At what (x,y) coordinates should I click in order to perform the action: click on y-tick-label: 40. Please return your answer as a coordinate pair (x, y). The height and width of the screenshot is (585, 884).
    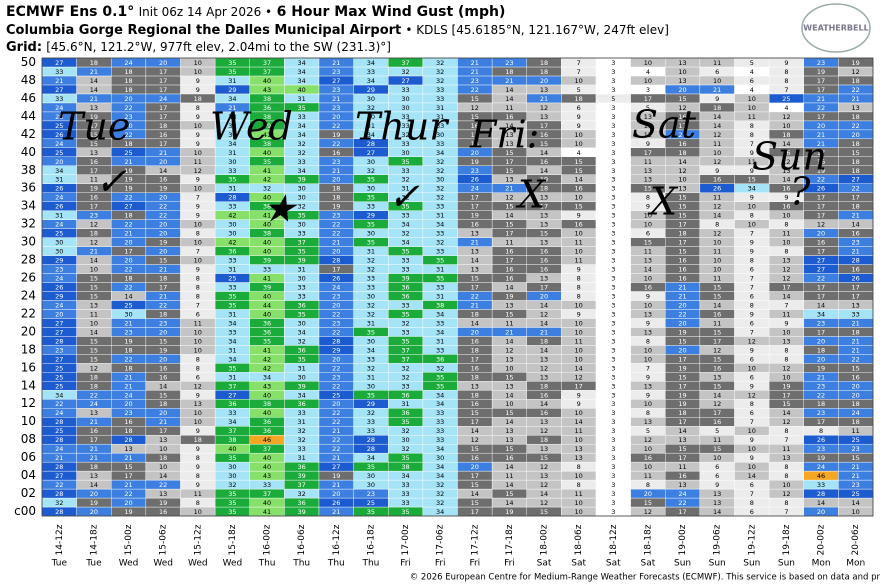
    Looking at the image, I should click on (28, 152).